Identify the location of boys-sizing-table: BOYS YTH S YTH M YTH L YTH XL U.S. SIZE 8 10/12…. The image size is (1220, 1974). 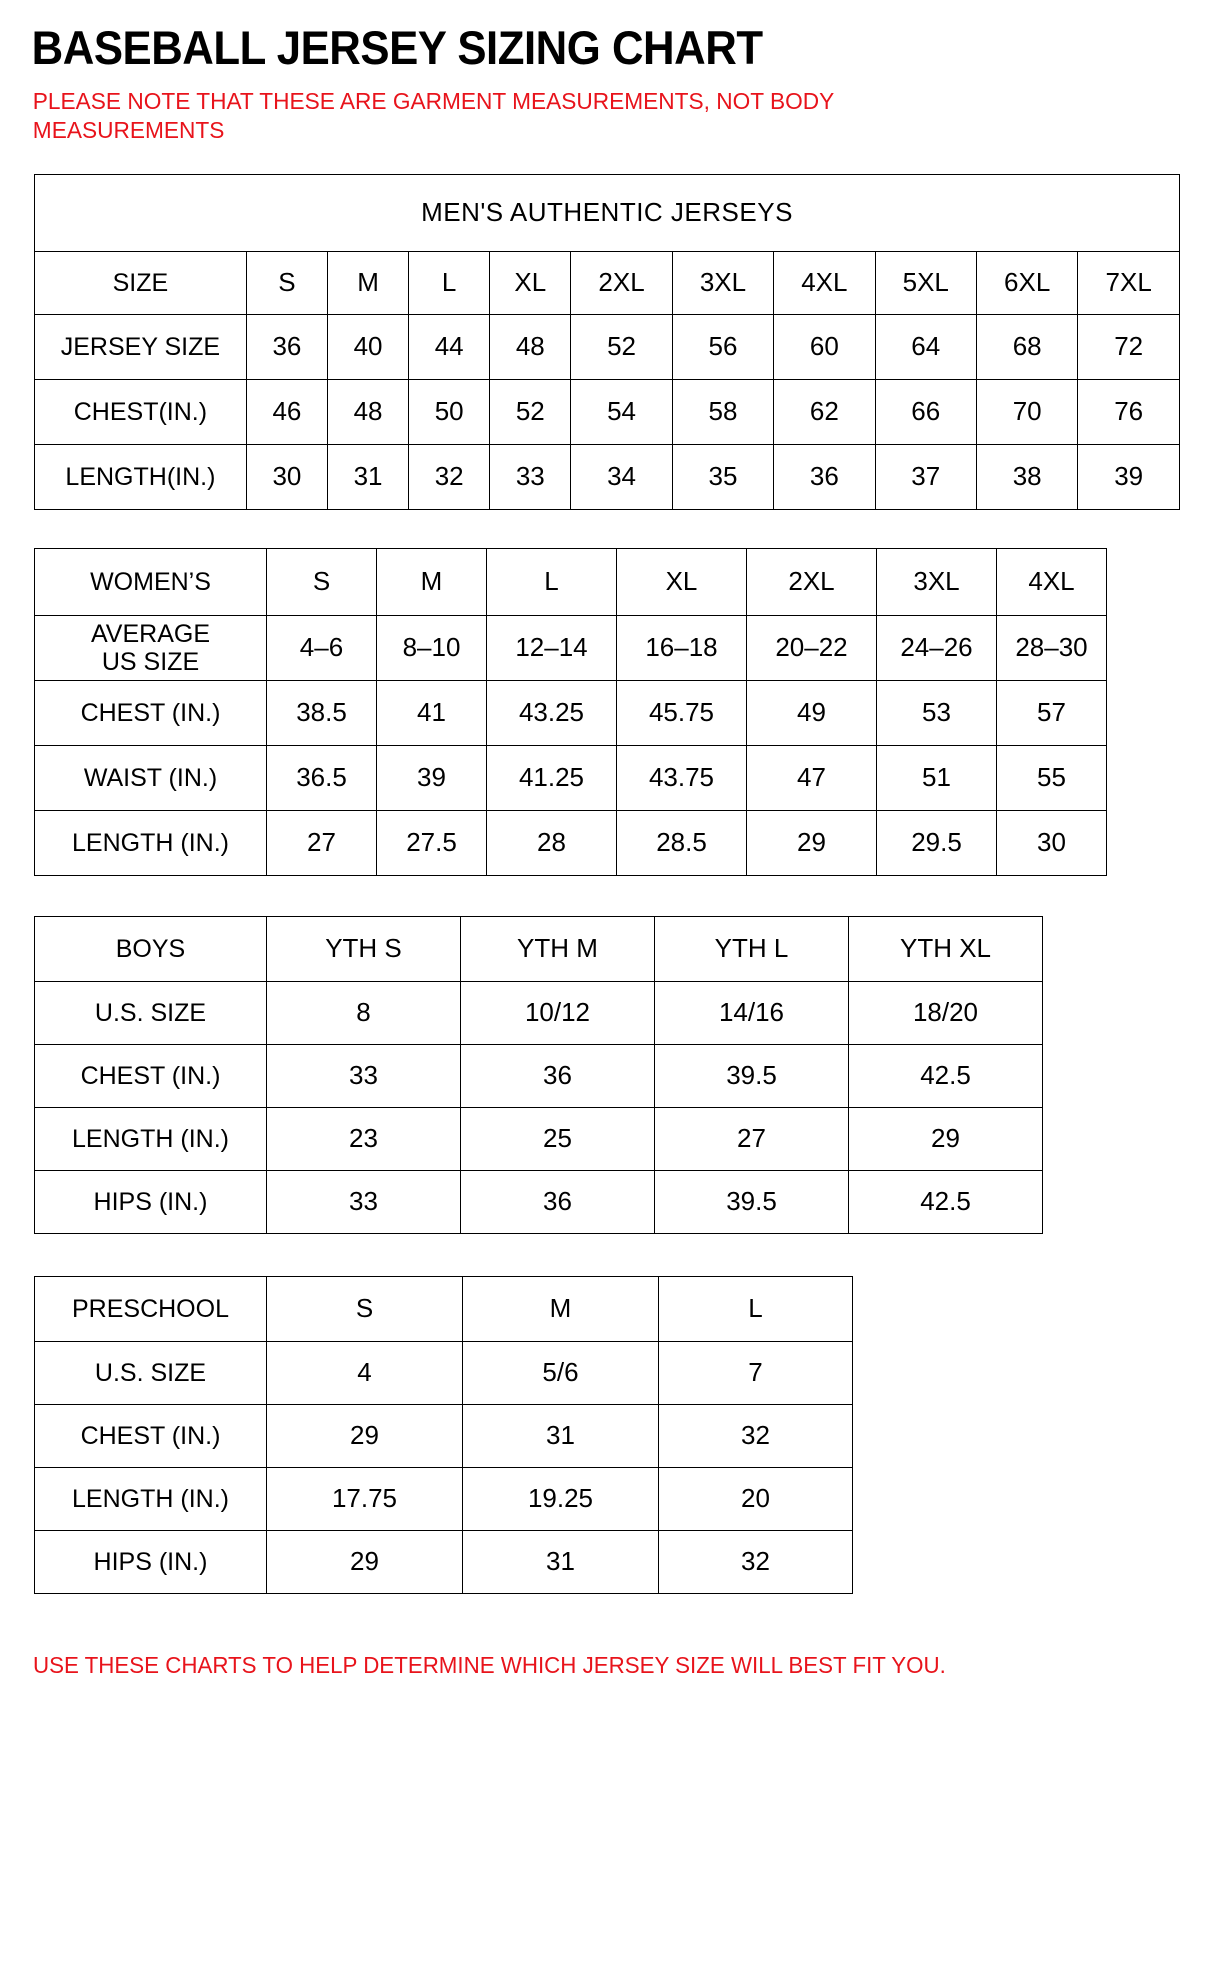
(538, 1075).